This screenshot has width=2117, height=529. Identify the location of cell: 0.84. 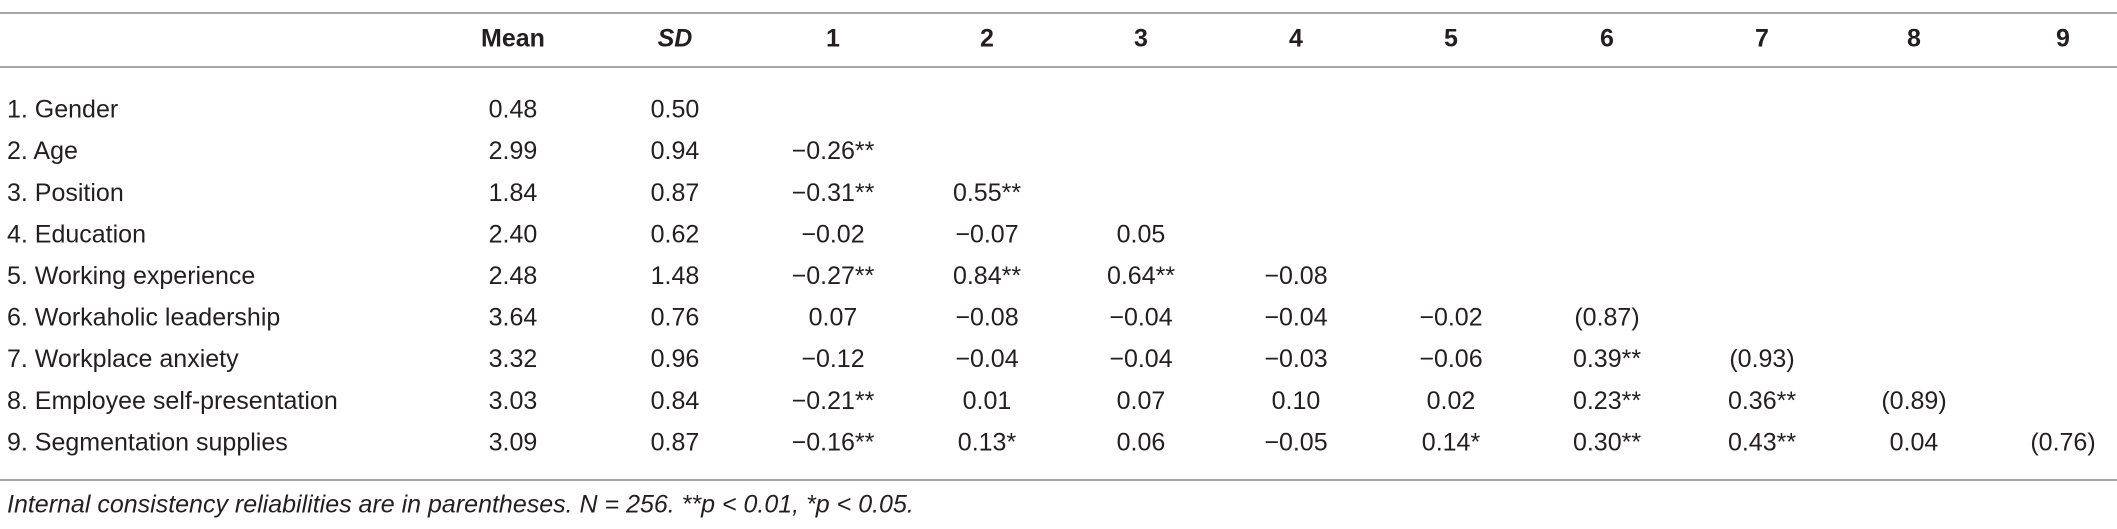
(675, 401).